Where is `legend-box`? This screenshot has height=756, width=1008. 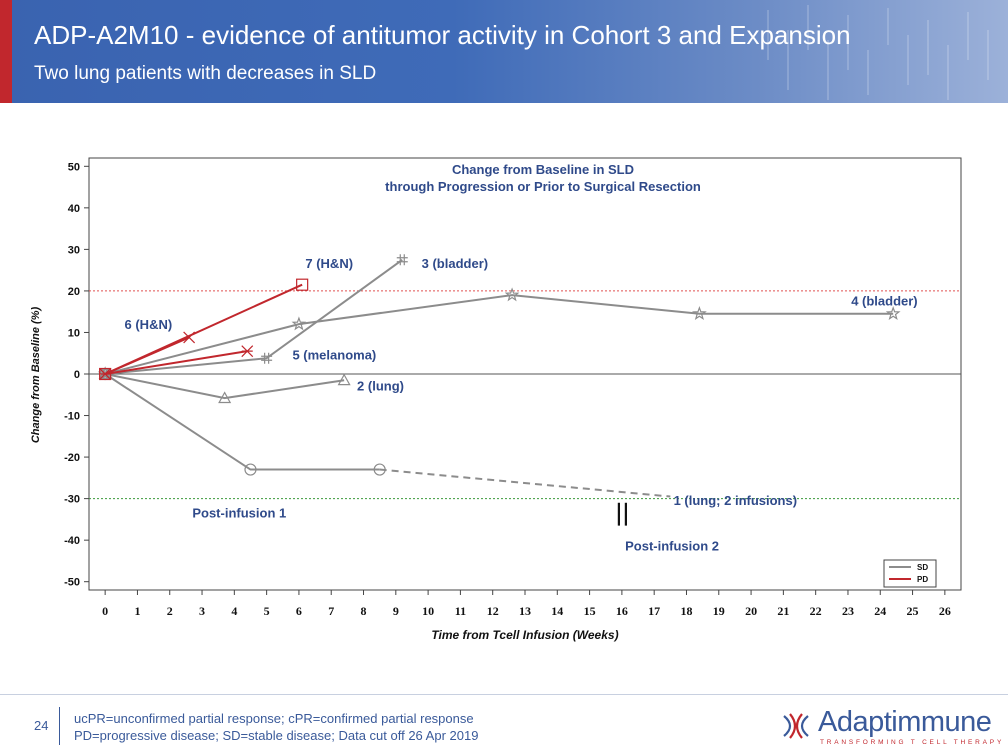 legend-box is located at coordinates (910, 573).